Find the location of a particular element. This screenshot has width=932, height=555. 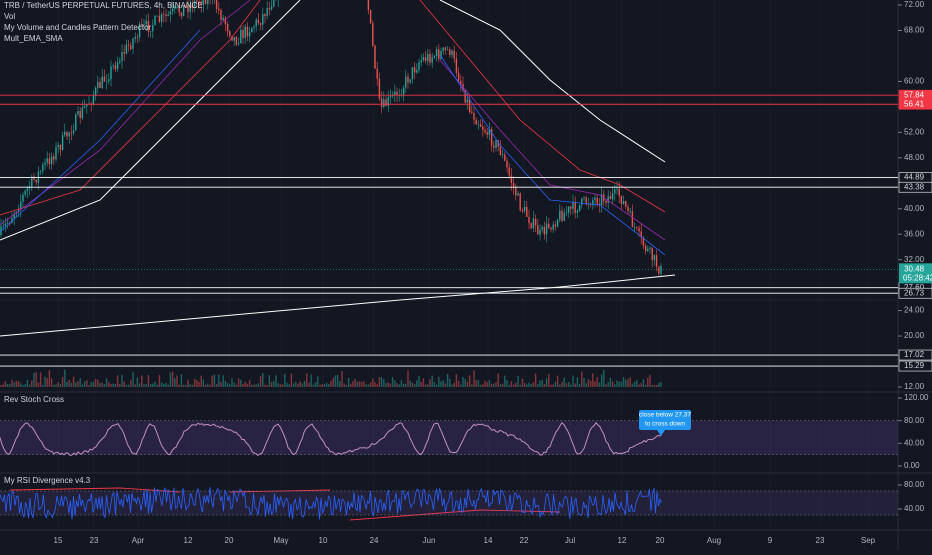

indicator-name: Vol is located at coordinates (9, 16).